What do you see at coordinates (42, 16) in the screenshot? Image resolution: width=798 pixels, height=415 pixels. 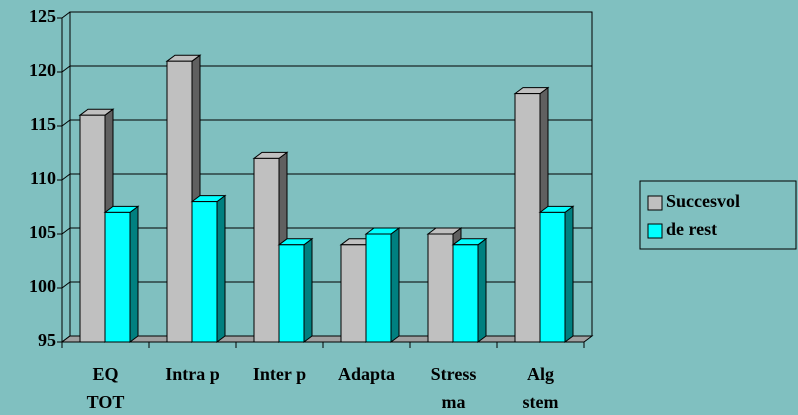 I see `y-tick-label: 125` at bounding box center [42, 16].